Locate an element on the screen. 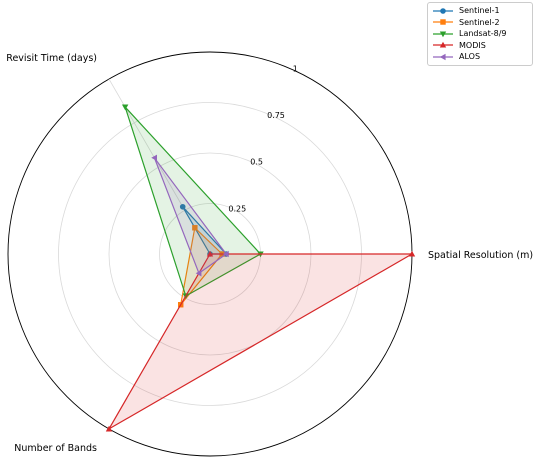 This screenshot has height=468, width=550. legend-label-modis: MODIS is located at coordinates (472, 45).